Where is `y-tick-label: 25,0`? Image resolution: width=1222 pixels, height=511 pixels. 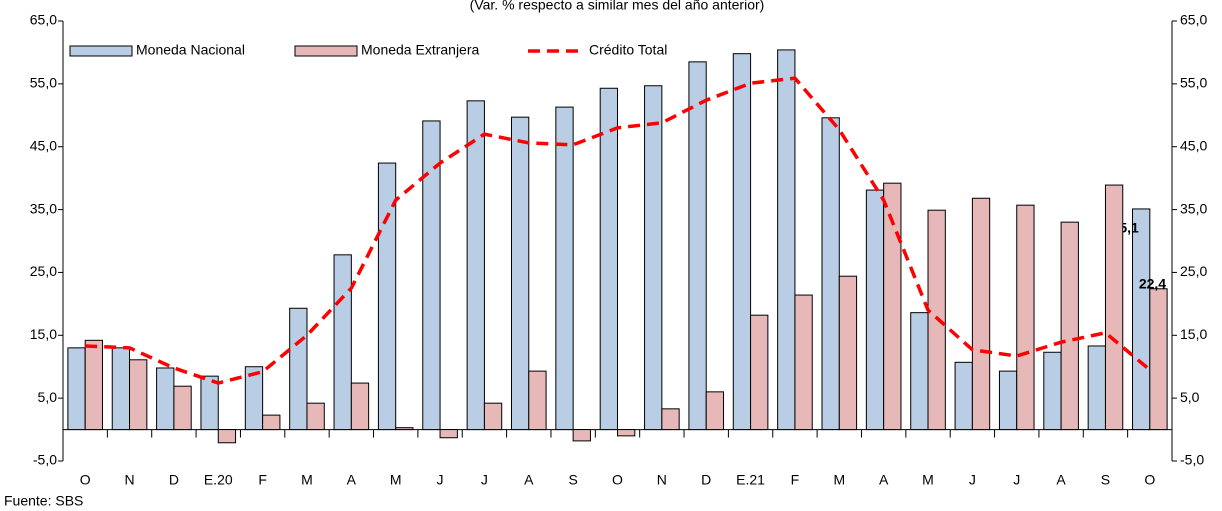 y-tick-label: 25,0 is located at coordinates (43, 271).